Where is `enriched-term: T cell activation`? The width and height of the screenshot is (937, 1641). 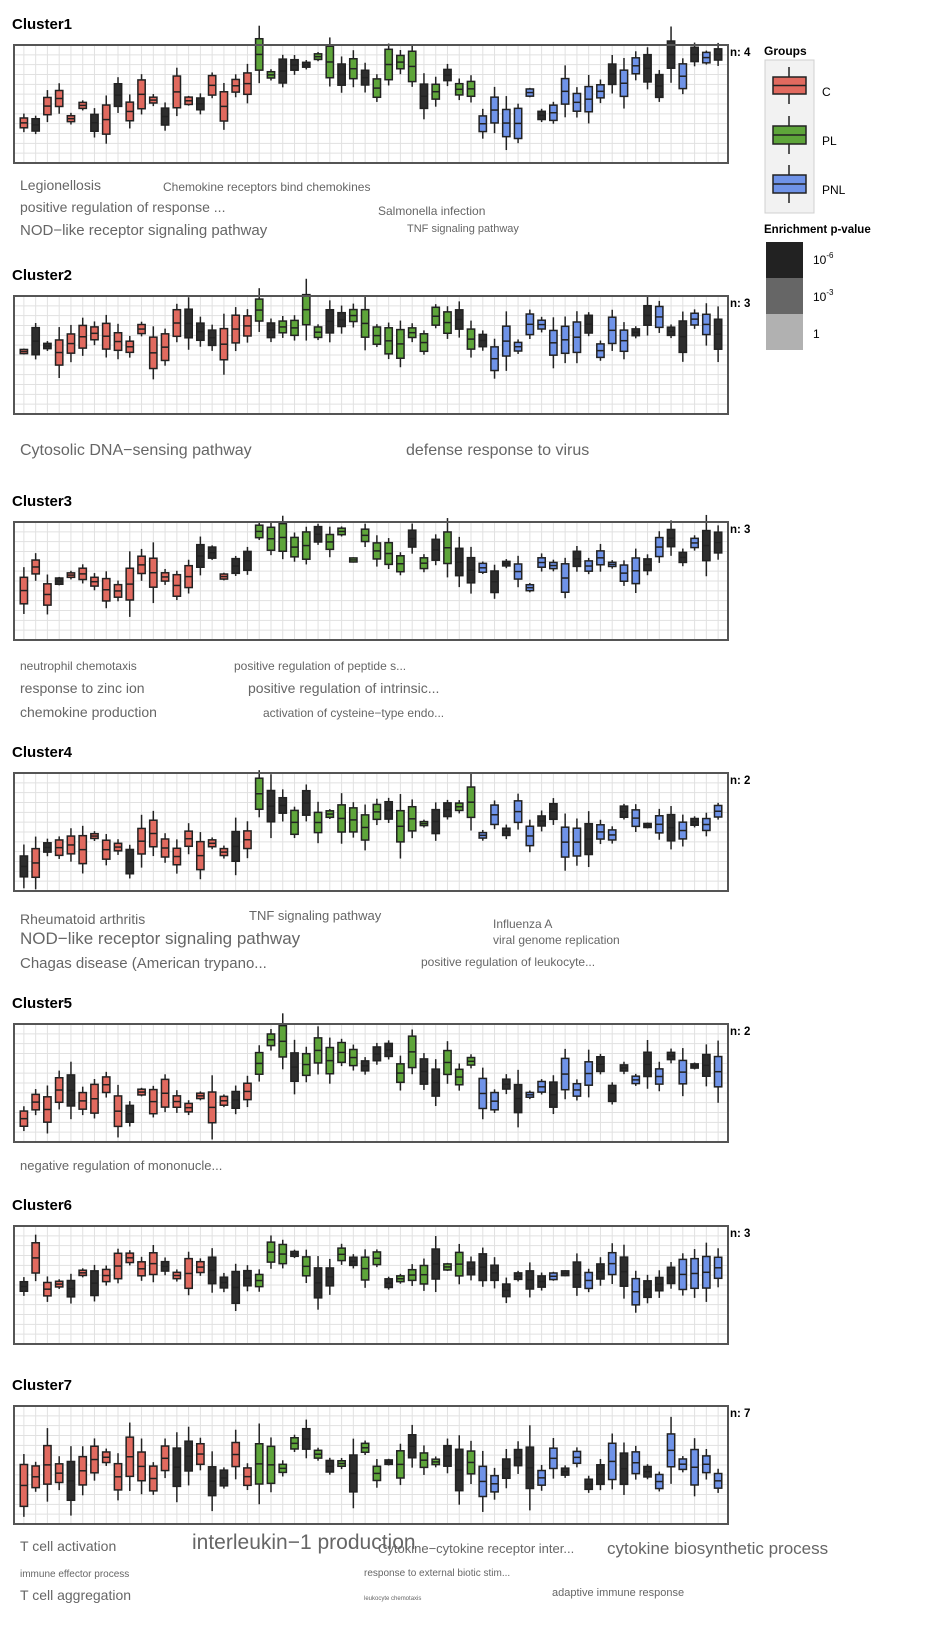
enriched-term: T cell activation is located at coordinates (68, 1546).